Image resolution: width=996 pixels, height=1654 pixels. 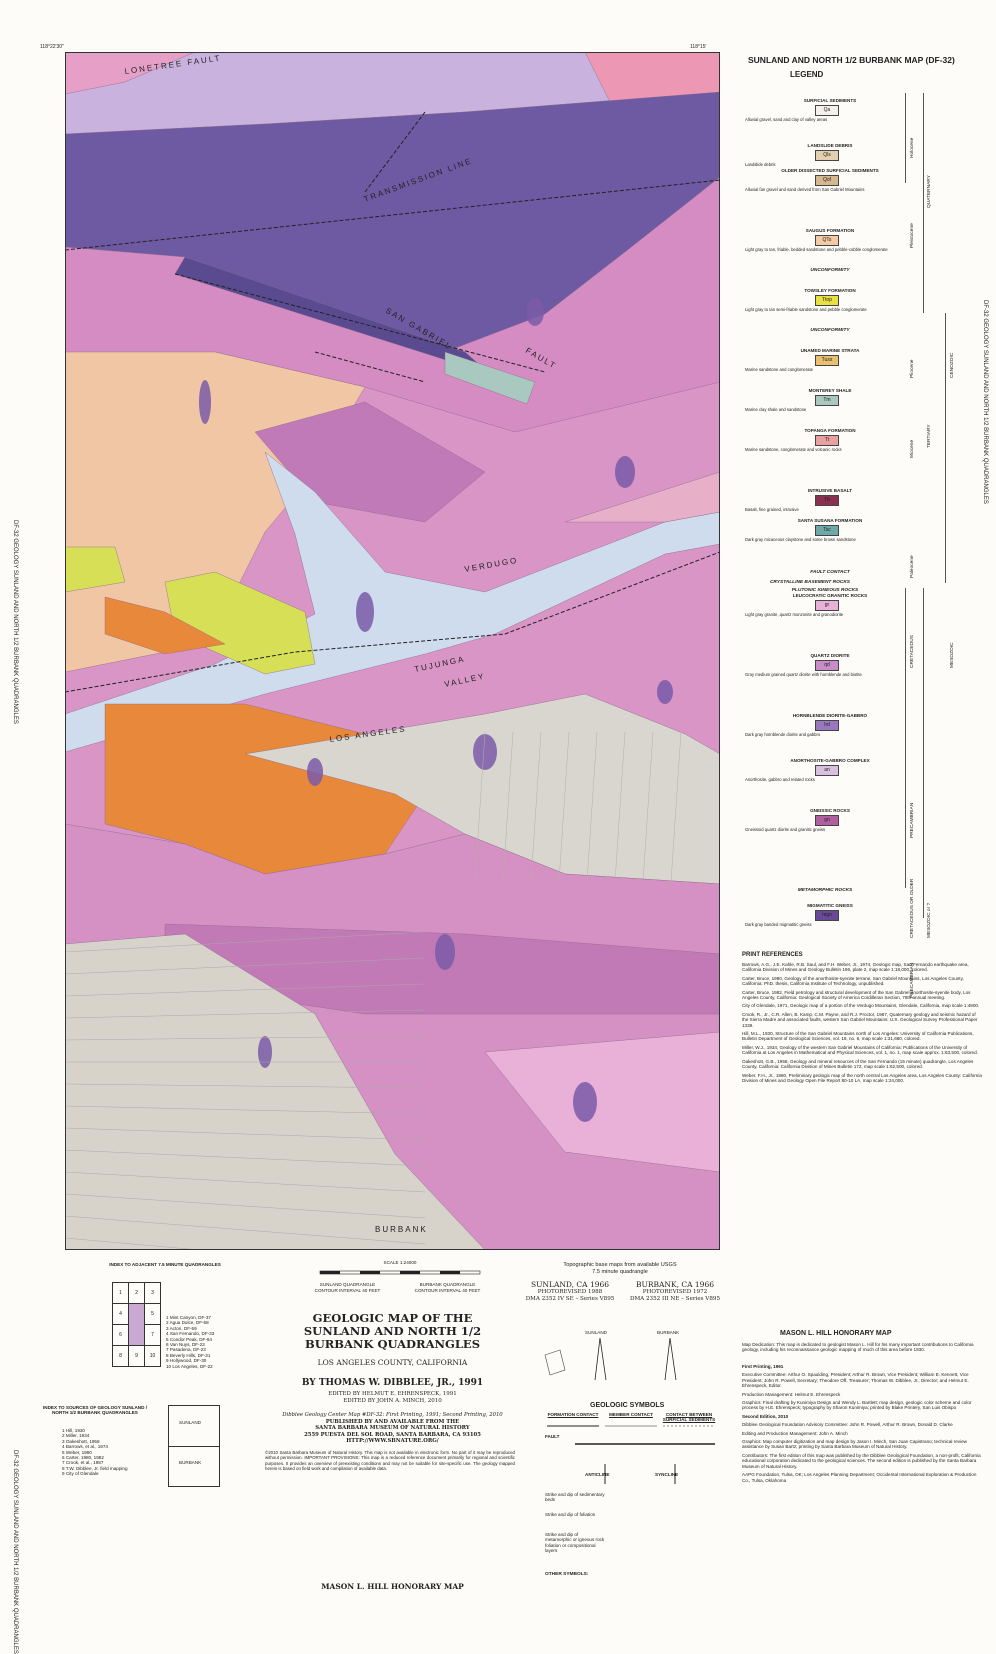 What do you see at coordinates (836, 1333) in the screenshot?
I see `honorary-title: MASON L. HILL HONORARY MAP` at bounding box center [836, 1333].